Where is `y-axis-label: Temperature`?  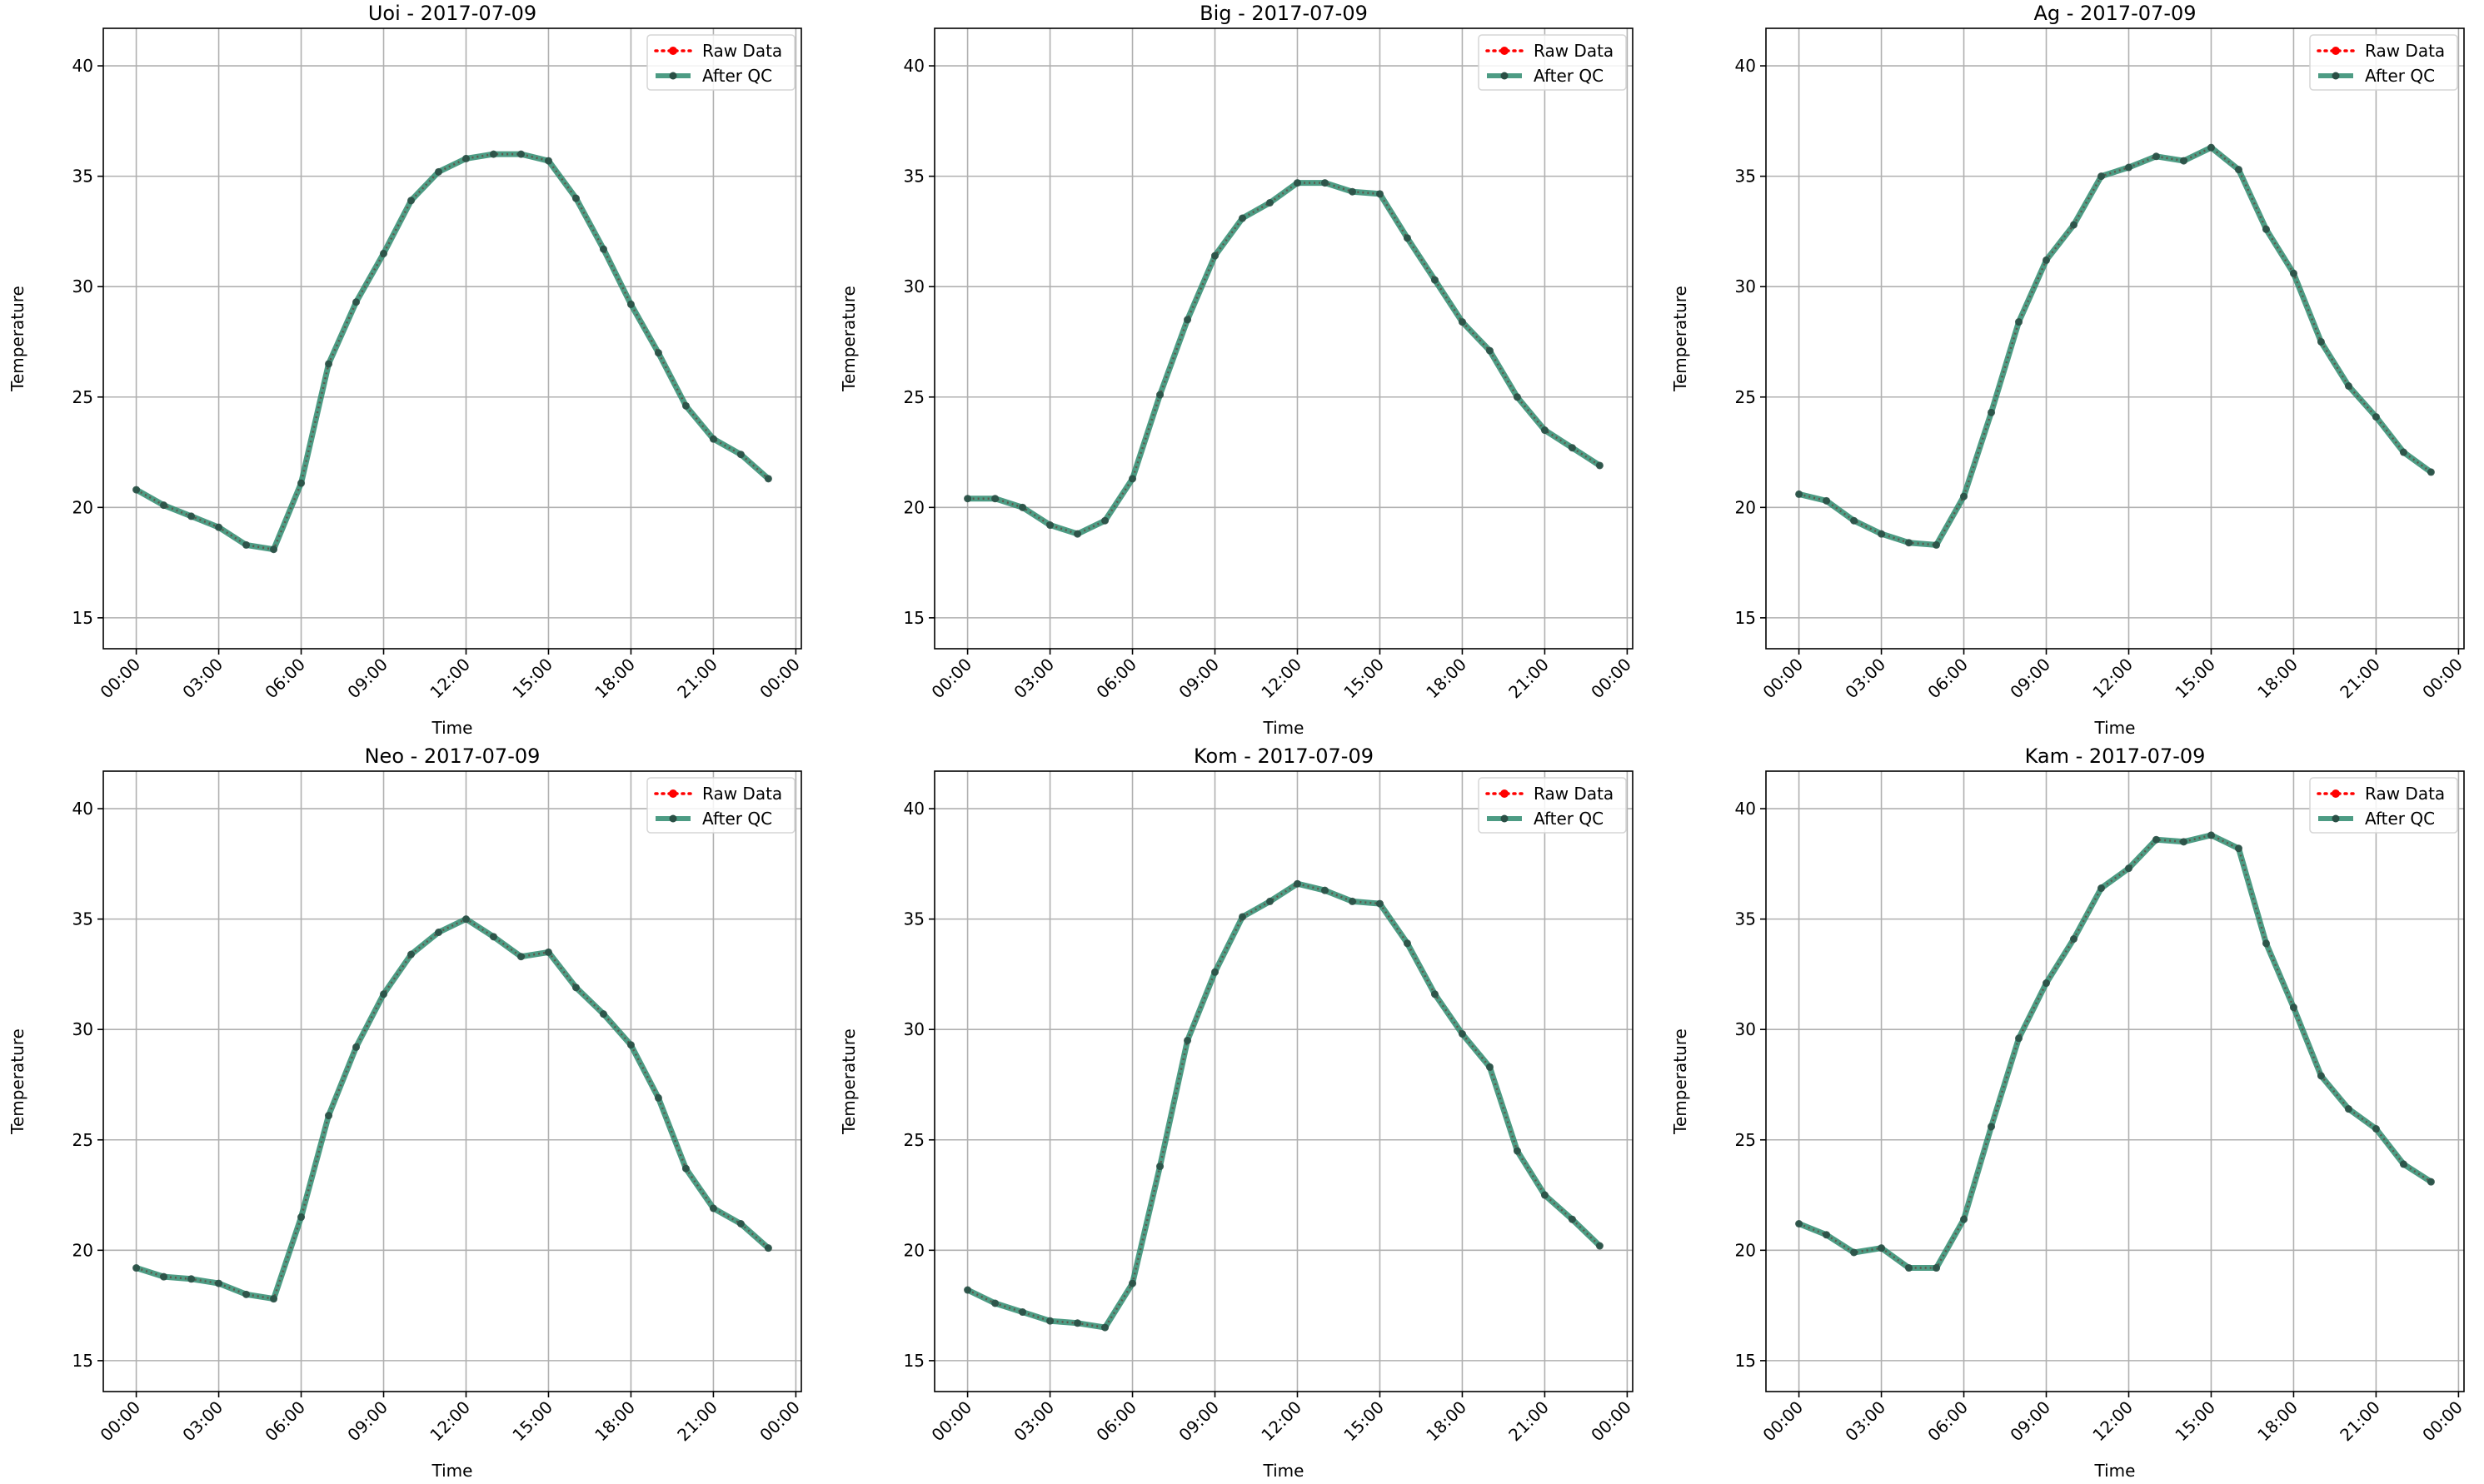 y-axis-label: Temperature is located at coordinates (17, 339).